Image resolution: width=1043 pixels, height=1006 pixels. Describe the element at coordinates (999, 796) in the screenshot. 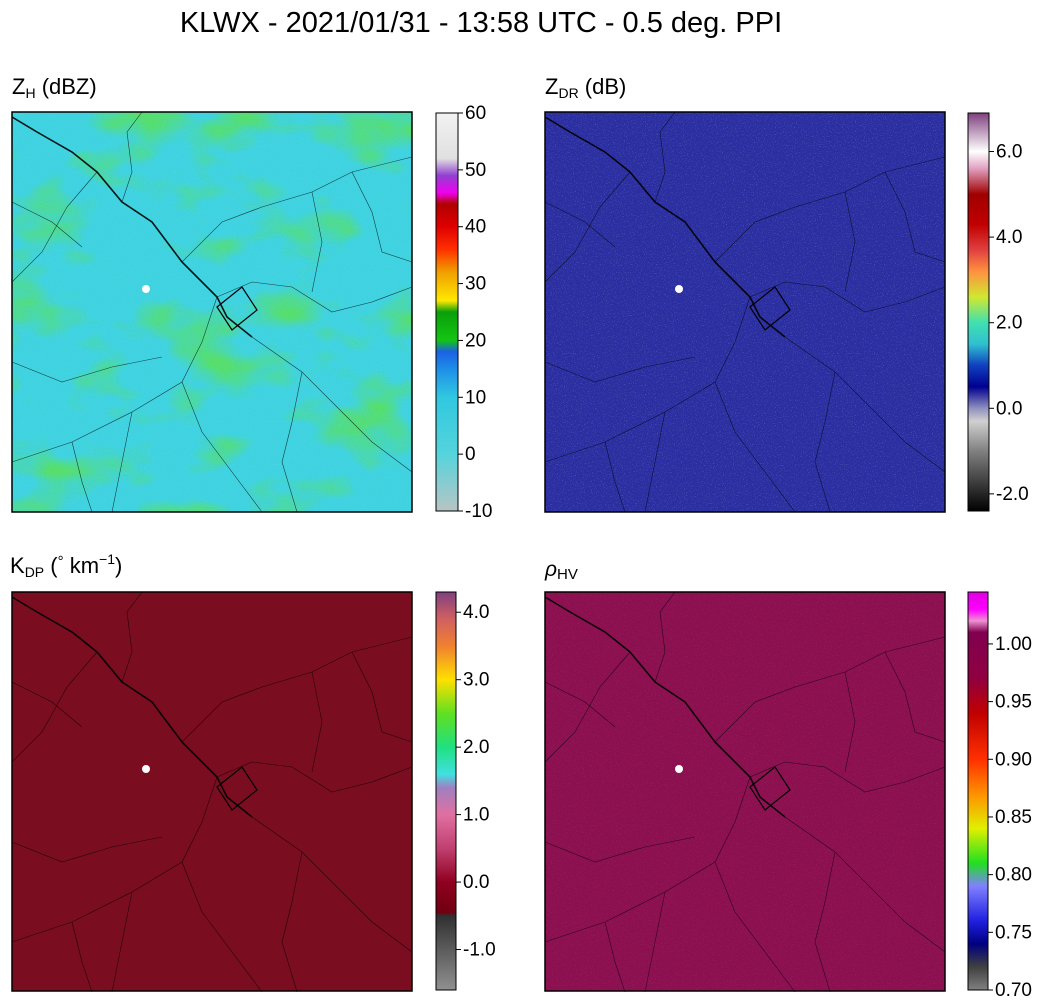

I see `colorbar-rhohv: 1.00 0.95 0.90 0.85 0.80 0.75 0.70` at that location.